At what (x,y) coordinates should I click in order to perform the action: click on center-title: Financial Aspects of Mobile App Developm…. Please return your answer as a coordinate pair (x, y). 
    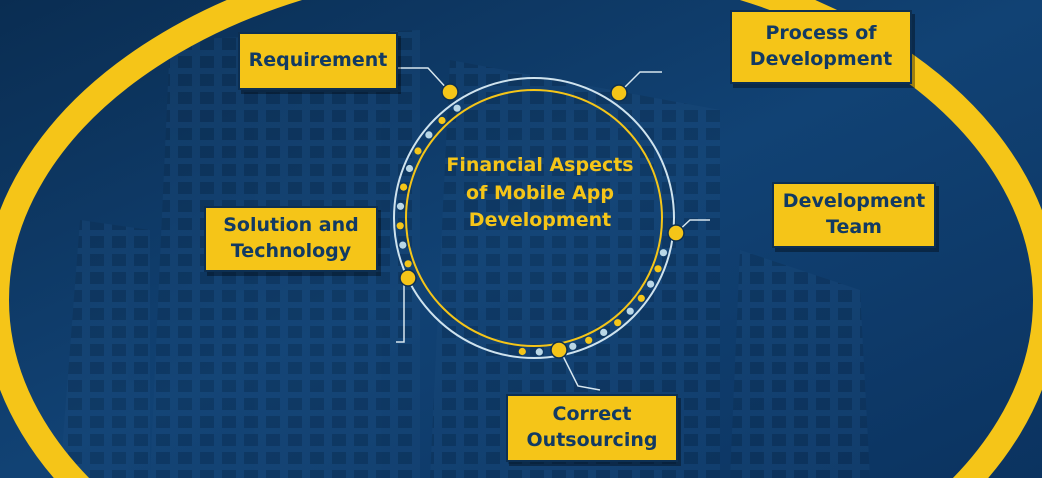
    Looking at the image, I should click on (540, 193).